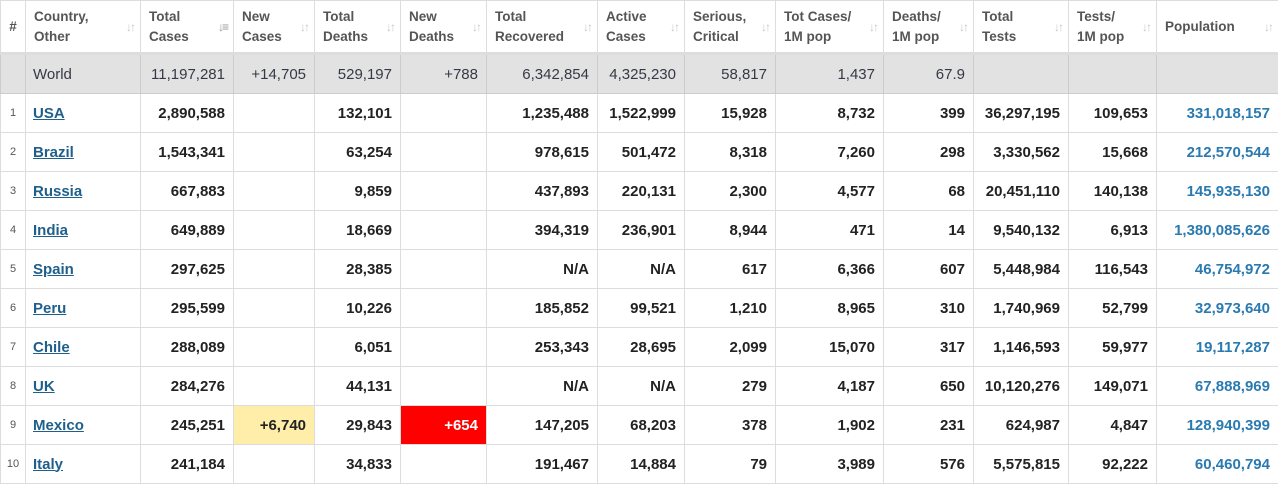 The image size is (1278, 484). What do you see at coordinates (928, 191) in the screenshot?
I see `cell-deaths-per-1m: 68` at bounding box center [928, 191].